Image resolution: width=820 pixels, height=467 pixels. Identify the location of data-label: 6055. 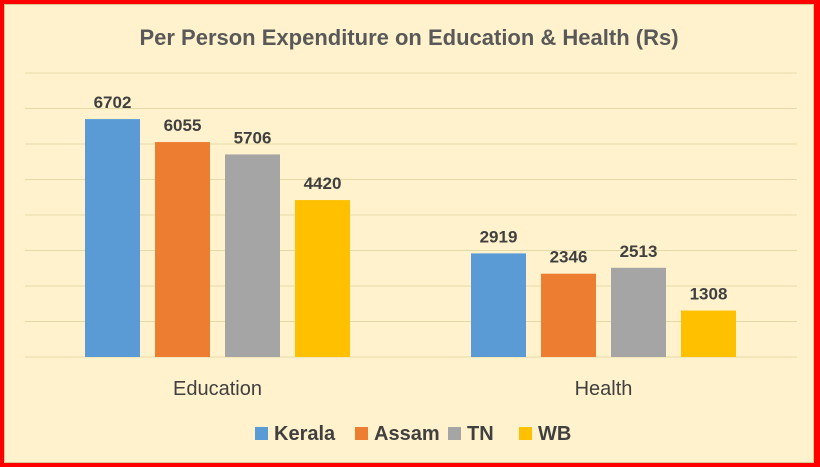
(183, 125).